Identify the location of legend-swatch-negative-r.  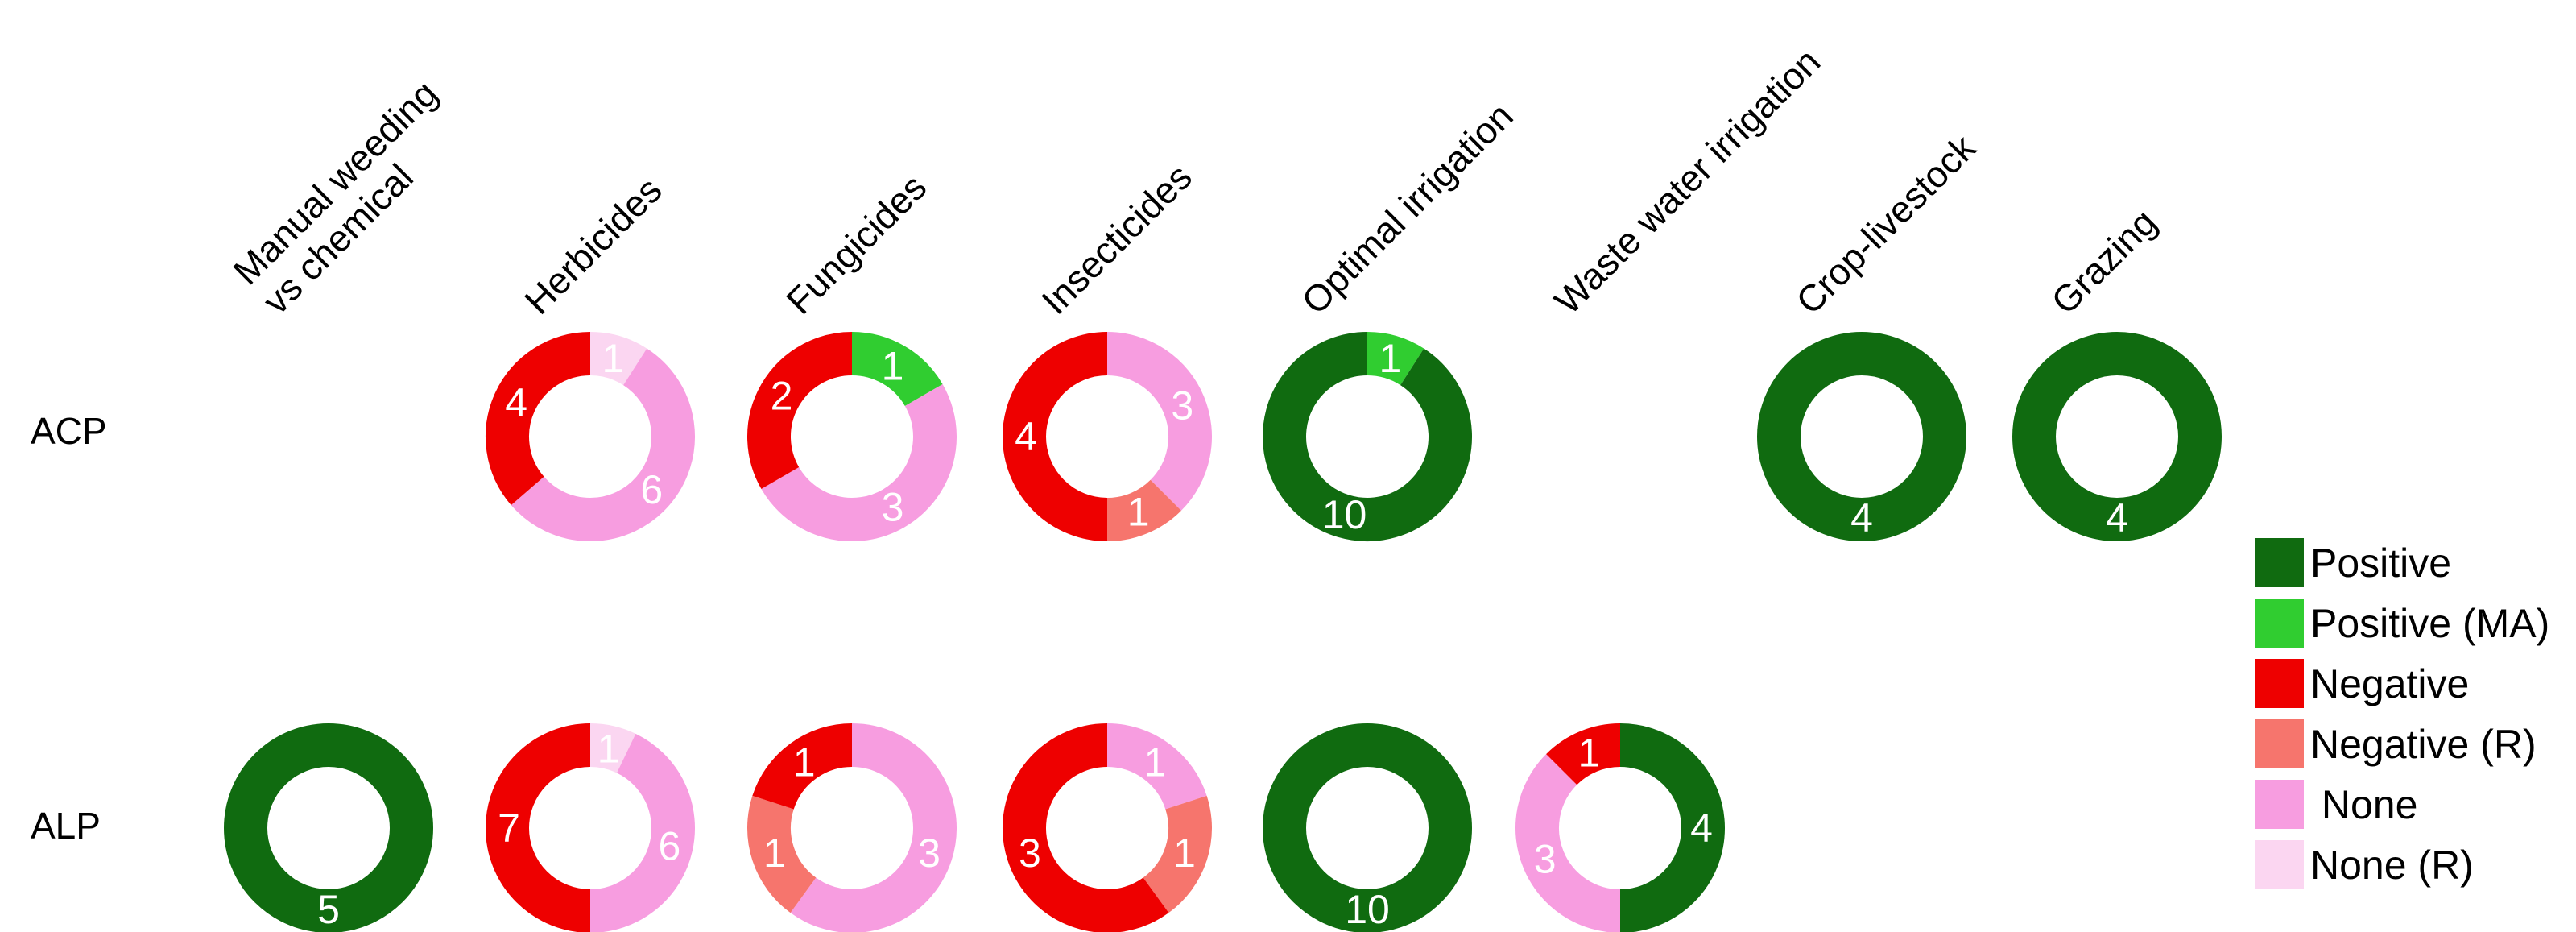
(2280, 744).